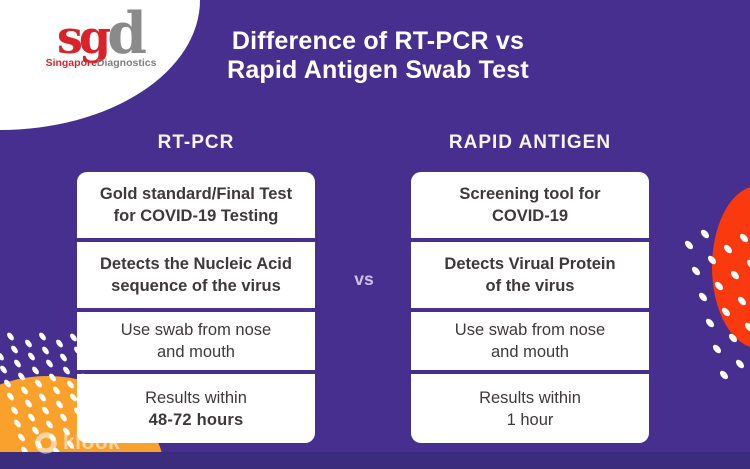 The width and height of the screenshot is (750, 469). I want to click on brand-tagline: SingaporeDiagnostics, so click(101, 63).